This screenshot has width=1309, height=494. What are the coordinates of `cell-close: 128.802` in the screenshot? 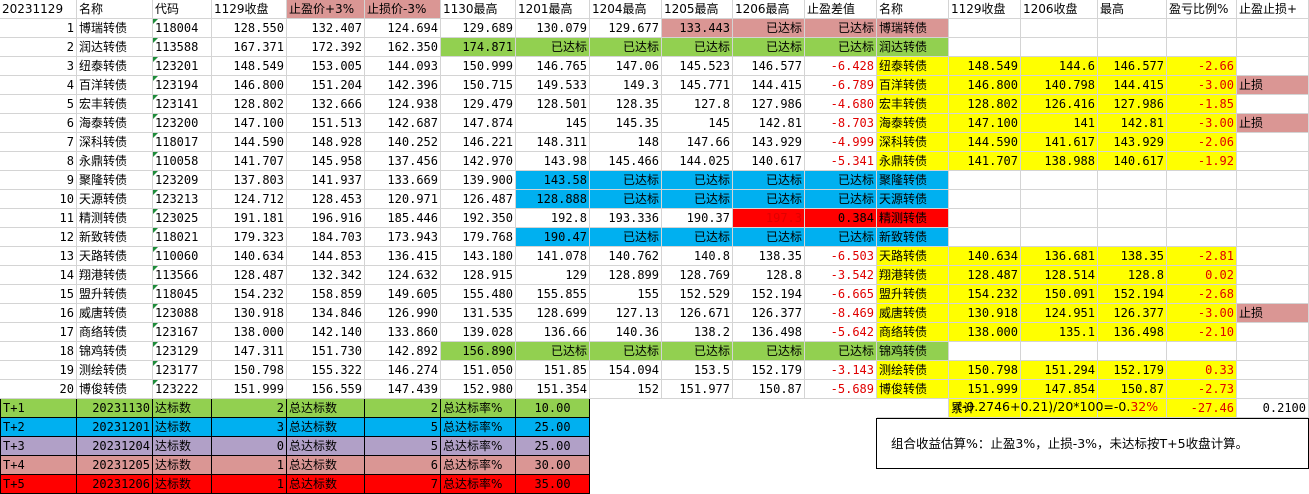 It's located at (249, 104).